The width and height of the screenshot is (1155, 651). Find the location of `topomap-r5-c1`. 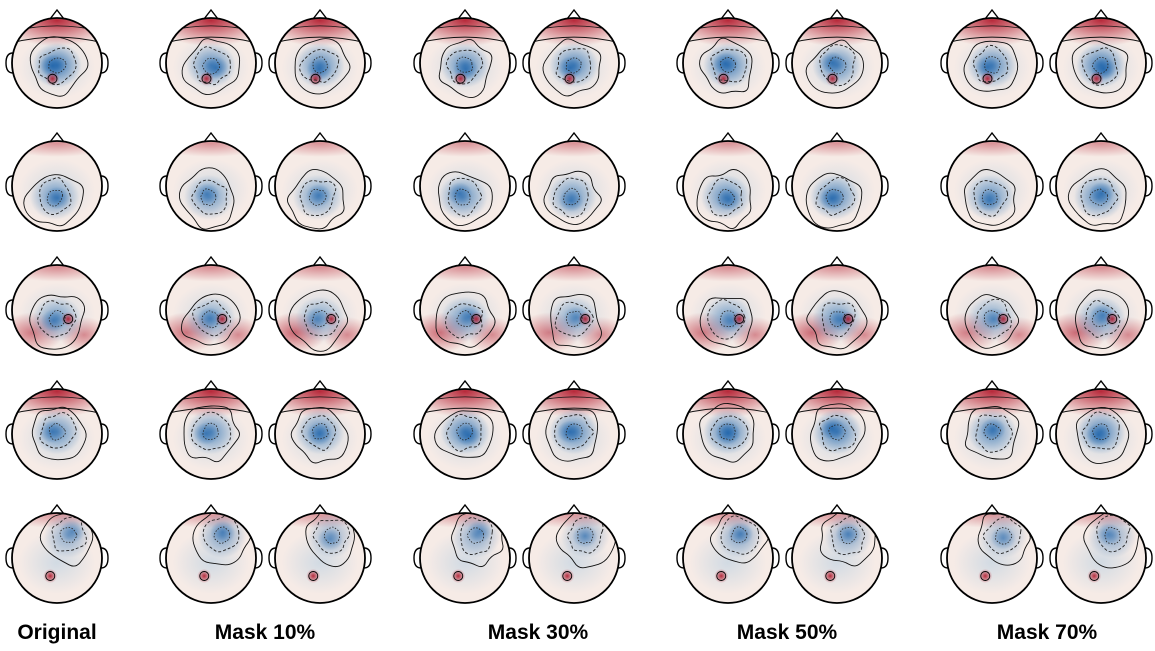

topomap-r5-c1 is located at coordinates (57, 553).